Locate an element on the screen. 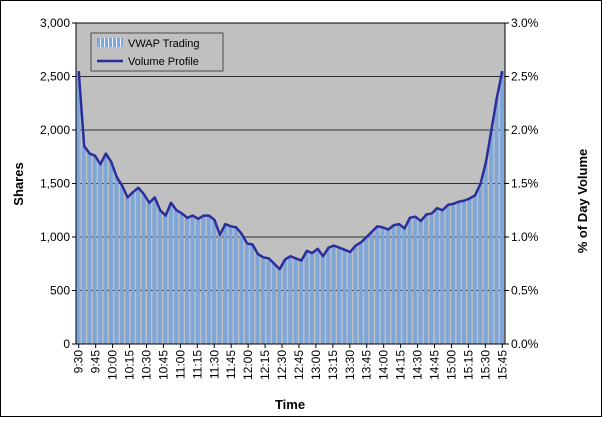  legend-label-vwap-trading: VWAP Trading is located at coordinates (164, 44).